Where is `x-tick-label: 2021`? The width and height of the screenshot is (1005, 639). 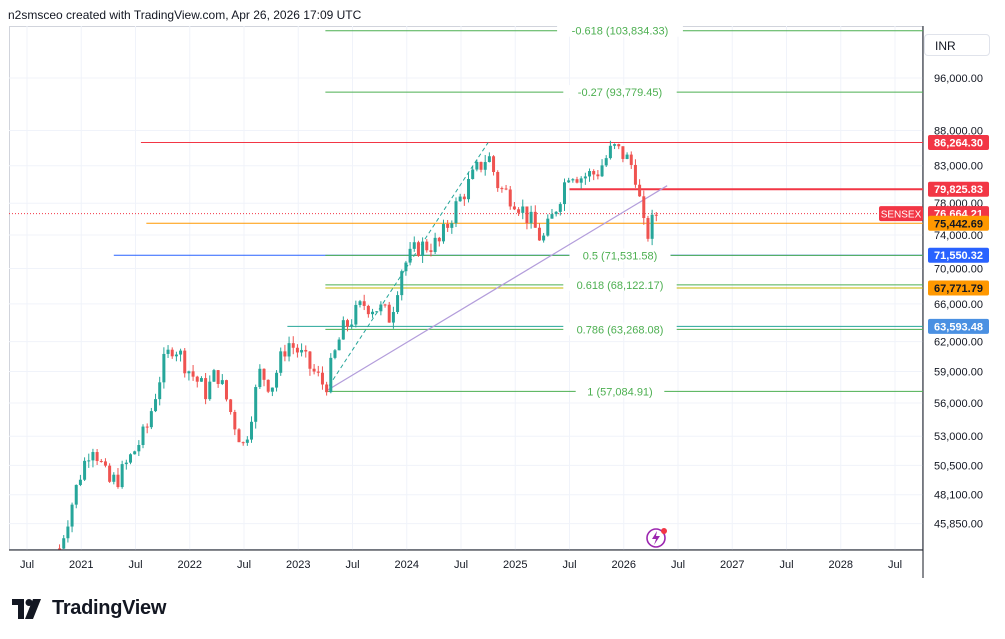
x-tick-label: 2021 is located at coordinates (81, 565).